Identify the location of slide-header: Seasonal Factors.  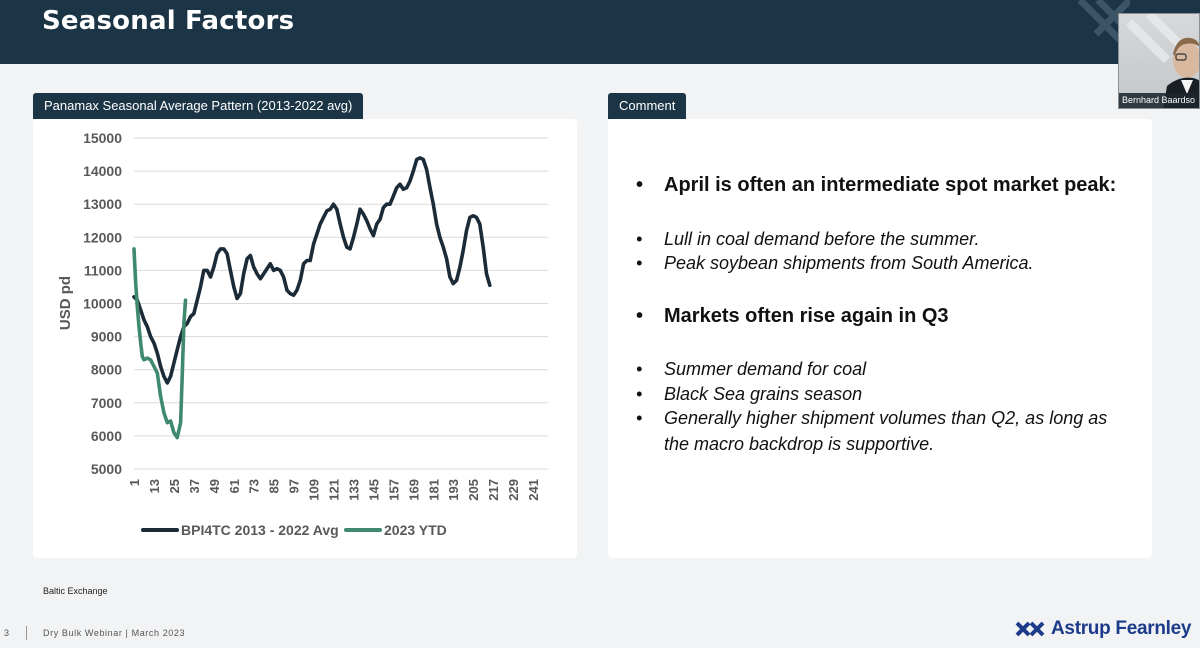
(600, 32).